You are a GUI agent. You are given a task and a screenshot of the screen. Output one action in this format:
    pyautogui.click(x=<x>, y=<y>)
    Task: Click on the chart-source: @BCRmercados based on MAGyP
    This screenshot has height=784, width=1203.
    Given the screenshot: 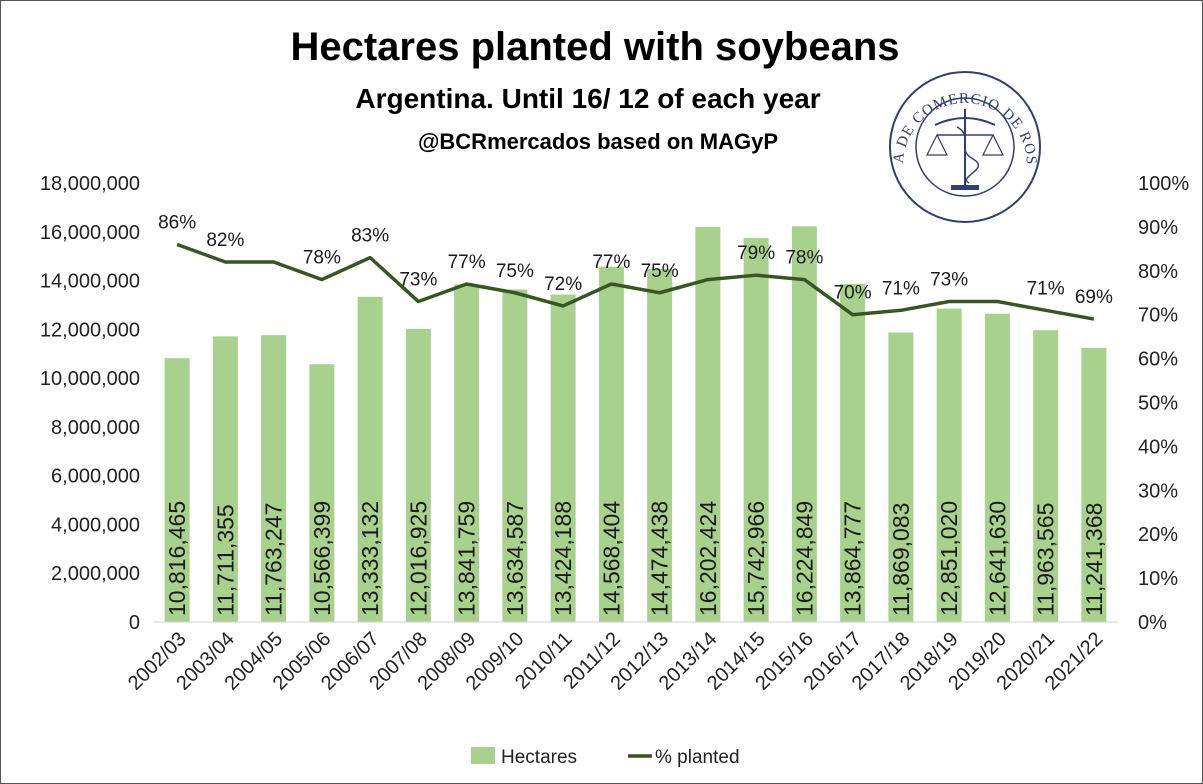 What is the action you would take?
    pyautogui.click(x=598, y=141)
    